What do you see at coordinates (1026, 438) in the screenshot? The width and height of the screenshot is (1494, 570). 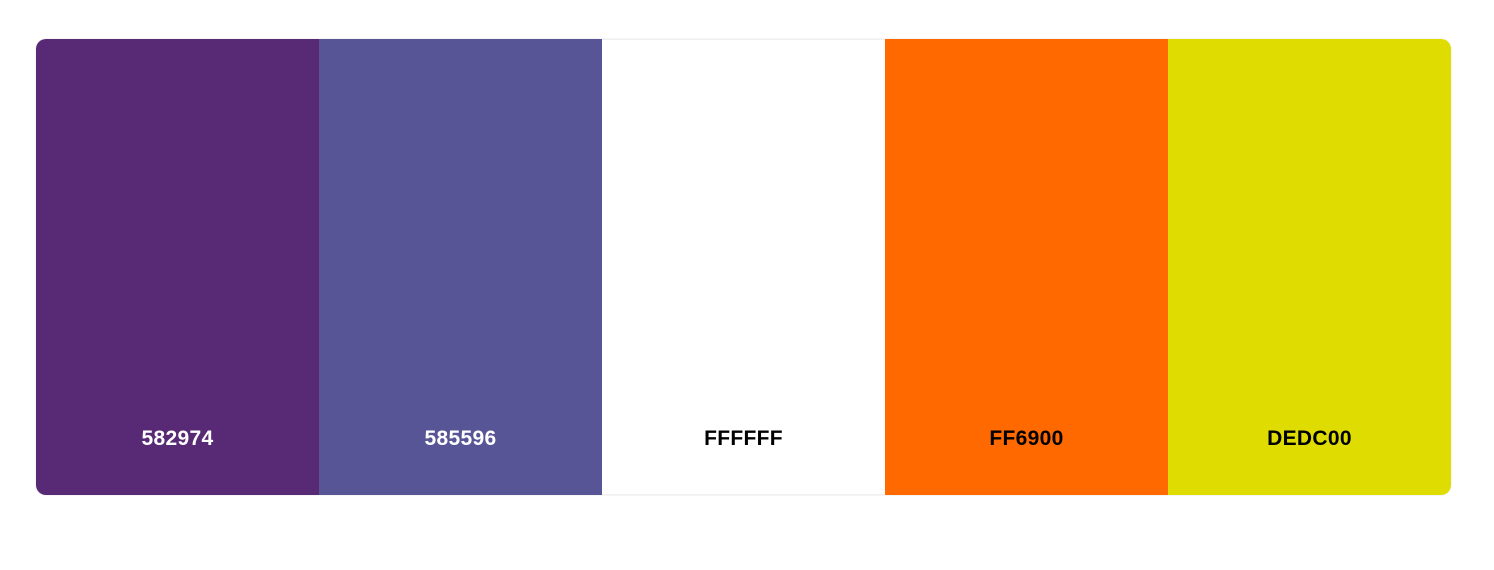 I see `swatch-hex-label: FF6900` at bounding box center [1026, 438].